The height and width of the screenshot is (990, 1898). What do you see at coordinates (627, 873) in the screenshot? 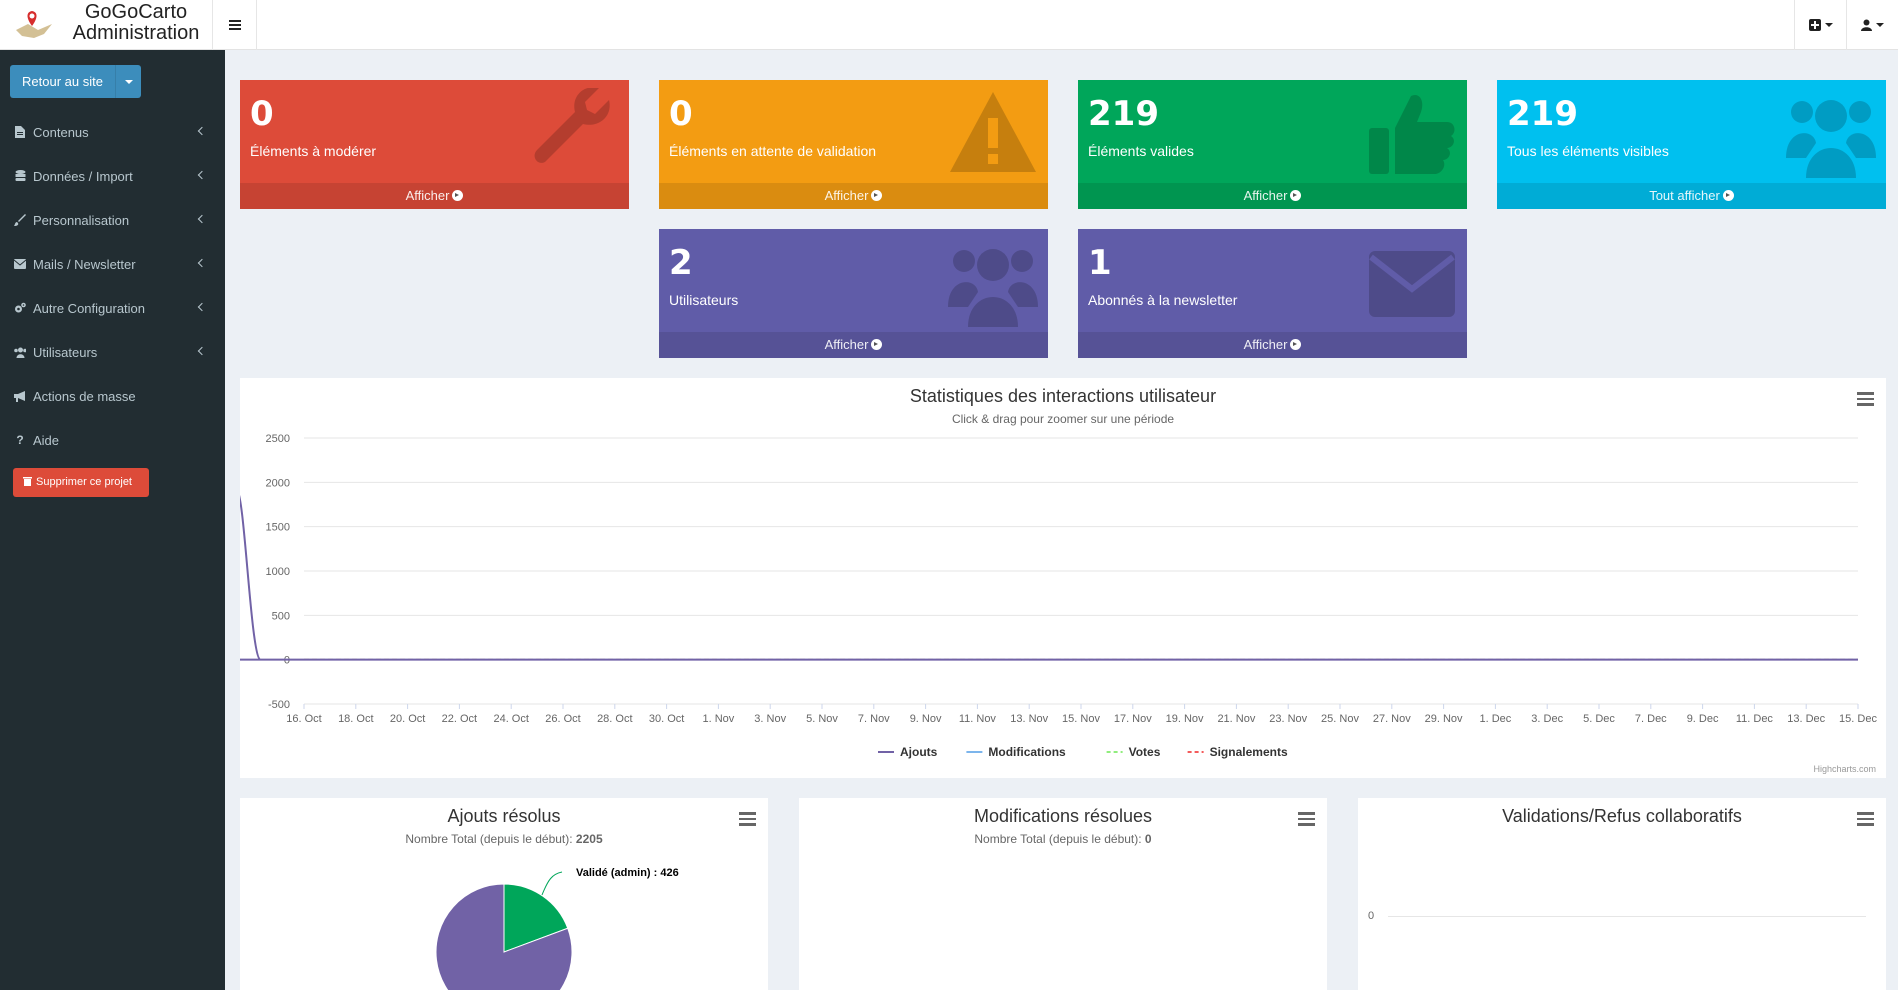
I see `pie-data-label: Validé (admin) : 426` at bounding box center [627, 873].